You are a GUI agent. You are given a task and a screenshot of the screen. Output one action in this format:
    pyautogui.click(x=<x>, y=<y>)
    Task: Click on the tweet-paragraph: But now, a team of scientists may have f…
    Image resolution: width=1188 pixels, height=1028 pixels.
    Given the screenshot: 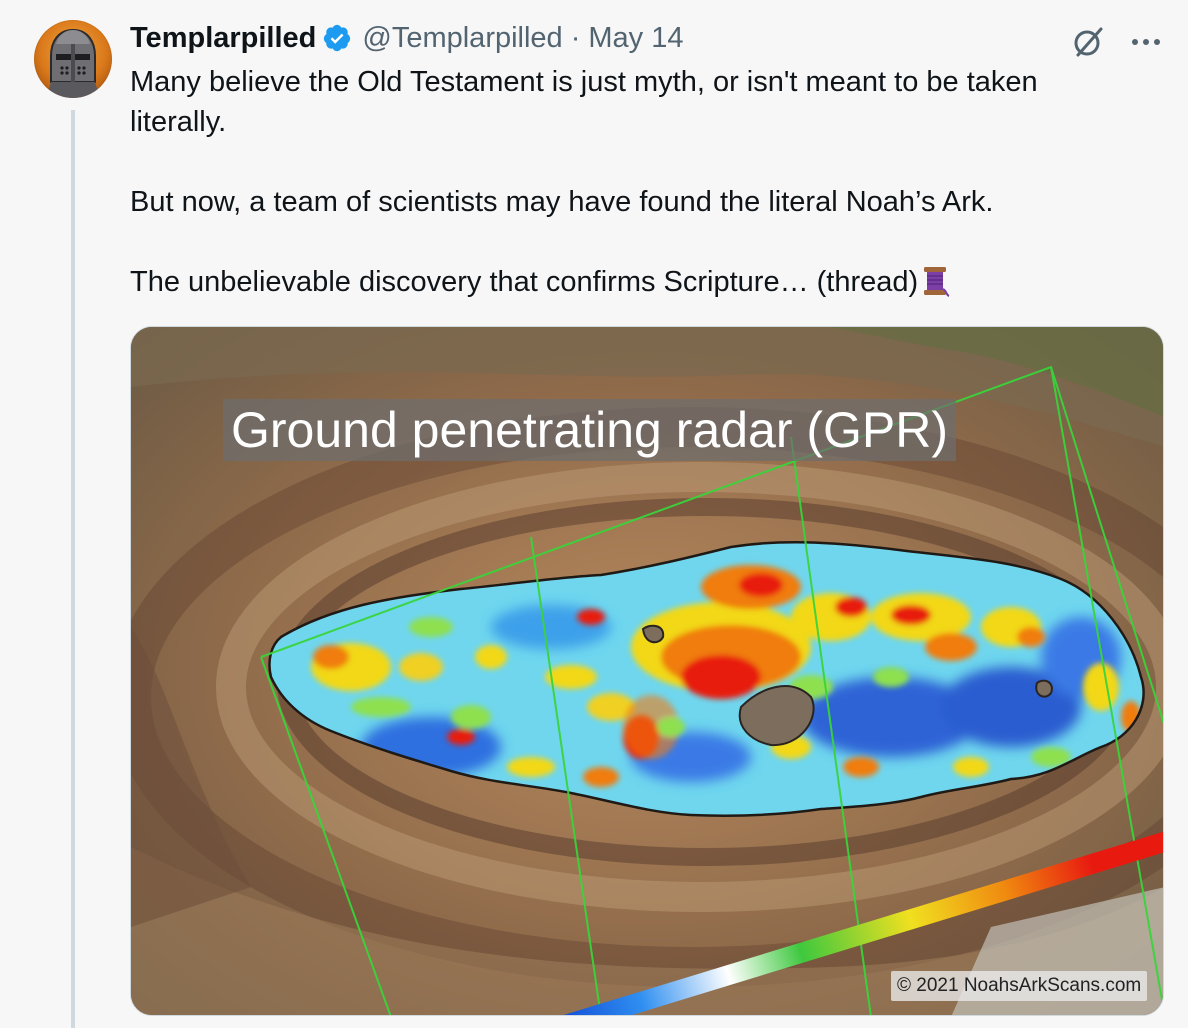 What is the action you would take?
    pyautogui.click(x=562, y=202)
    